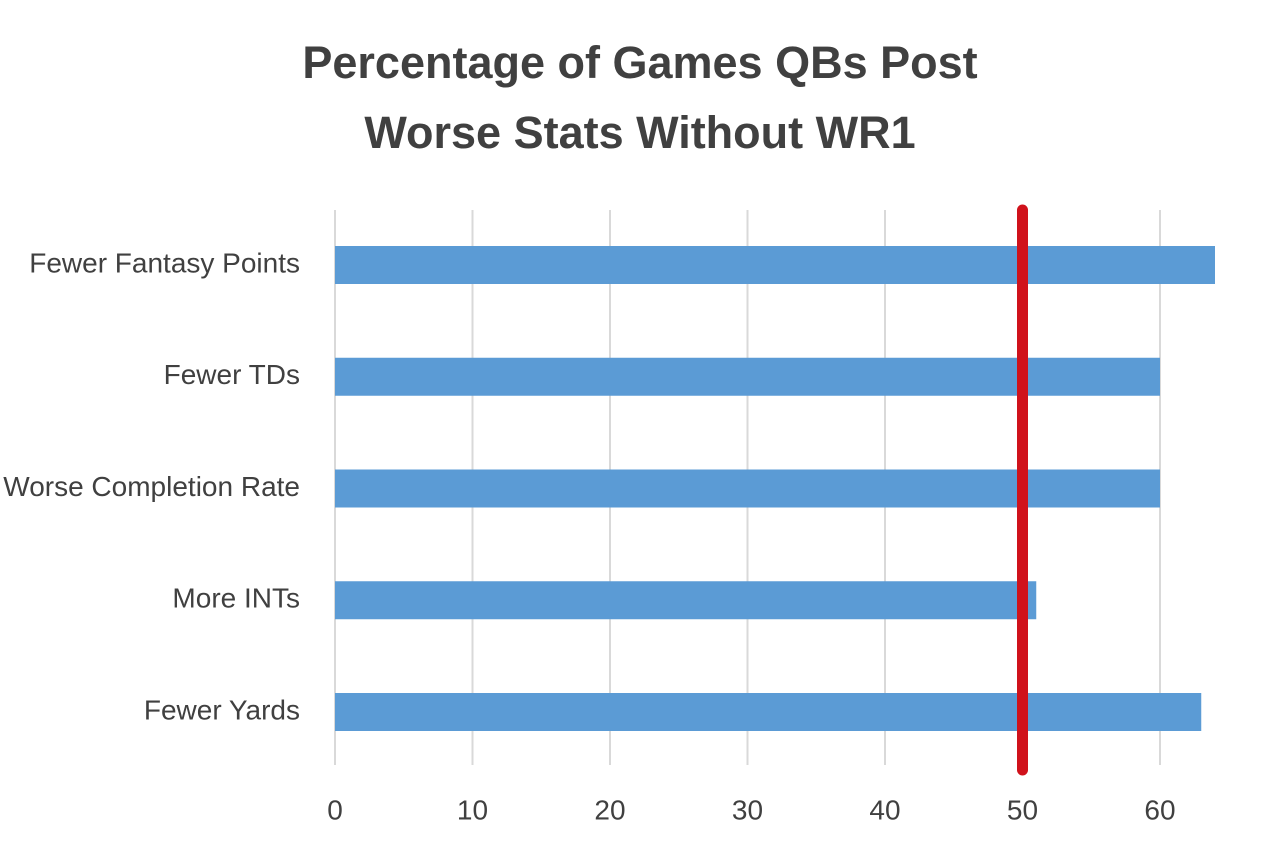 Image resolution: width=1280 pixels, height=854 pixels. What do you see at coordinates (222, 709) in the screenshot?
I see `y-tick-label: Fewer Yards` at bounding box center [222, 709].